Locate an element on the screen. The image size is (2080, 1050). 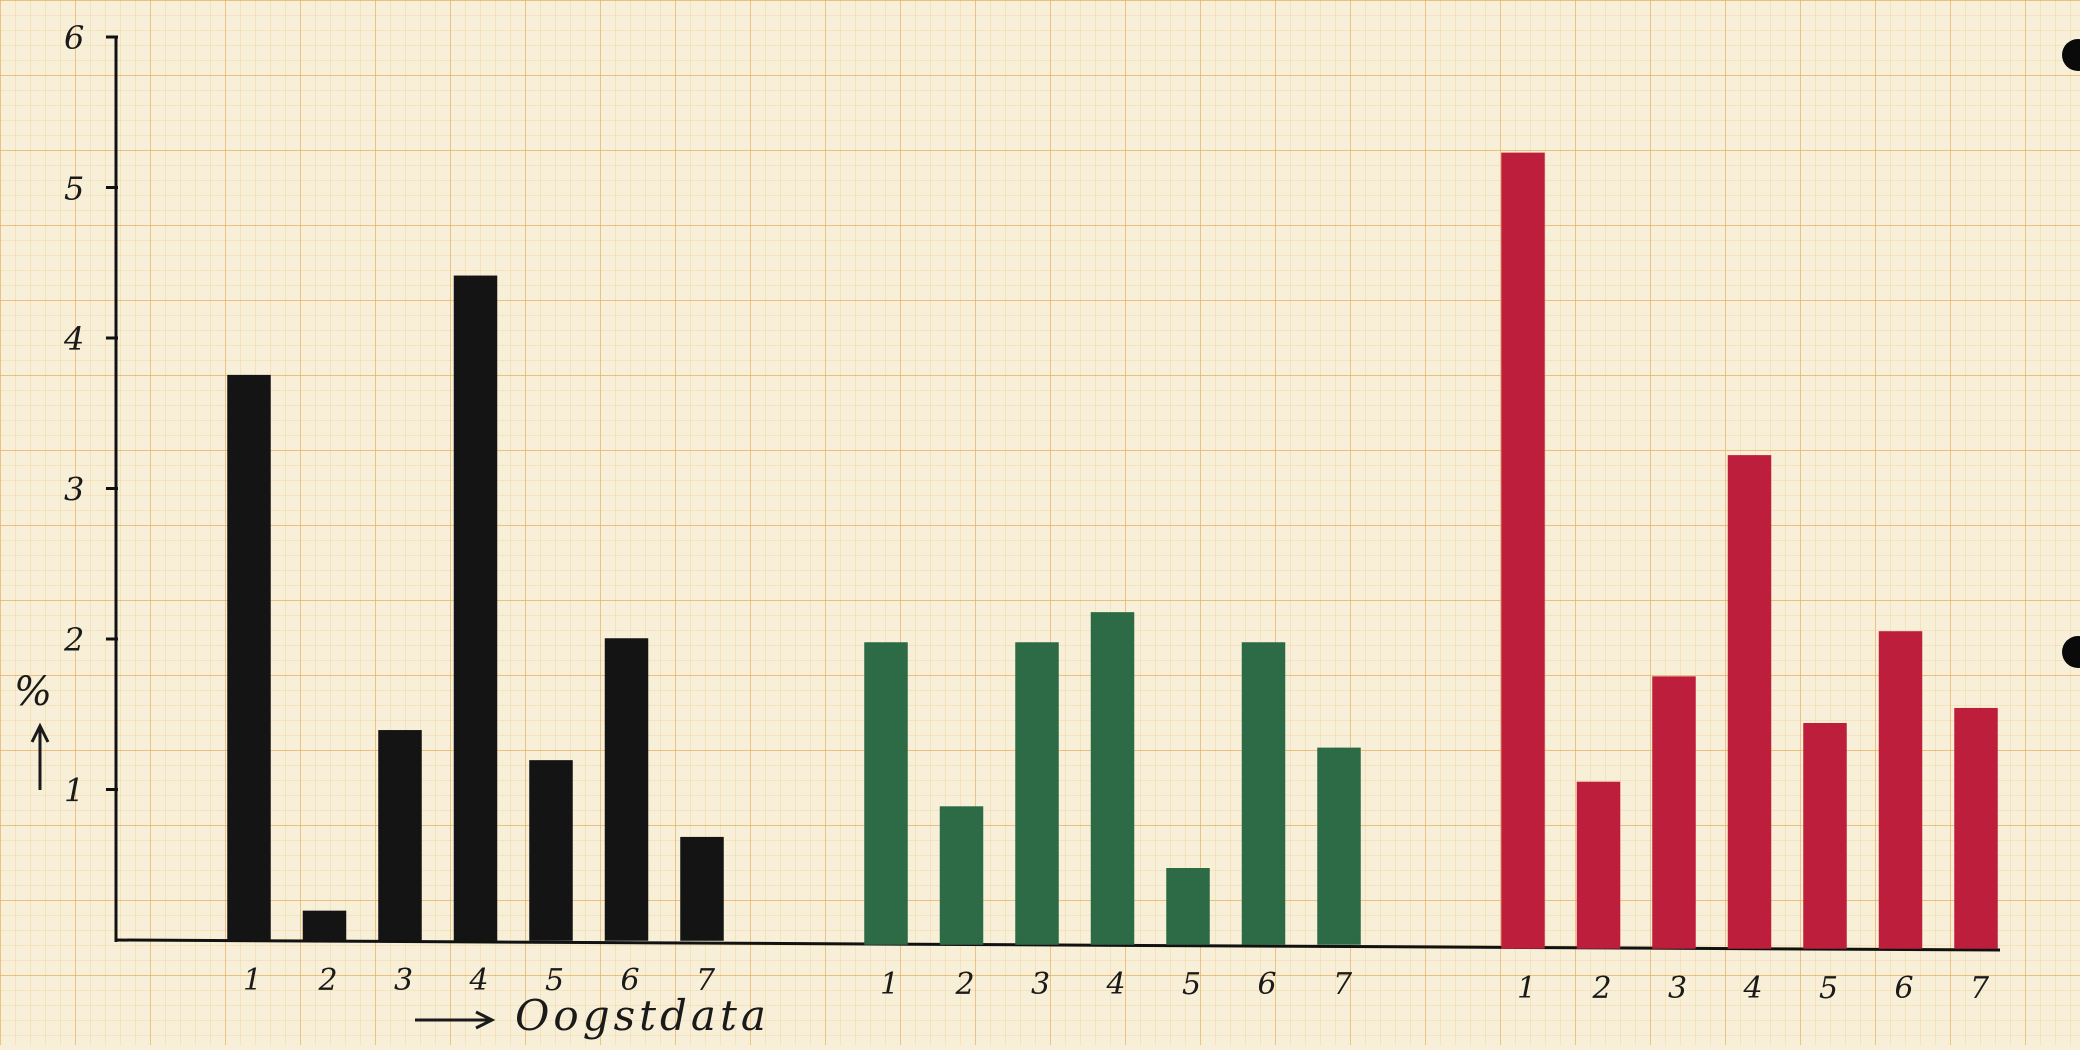
y-tick-label: 6 is located at coordinates (74, 38).